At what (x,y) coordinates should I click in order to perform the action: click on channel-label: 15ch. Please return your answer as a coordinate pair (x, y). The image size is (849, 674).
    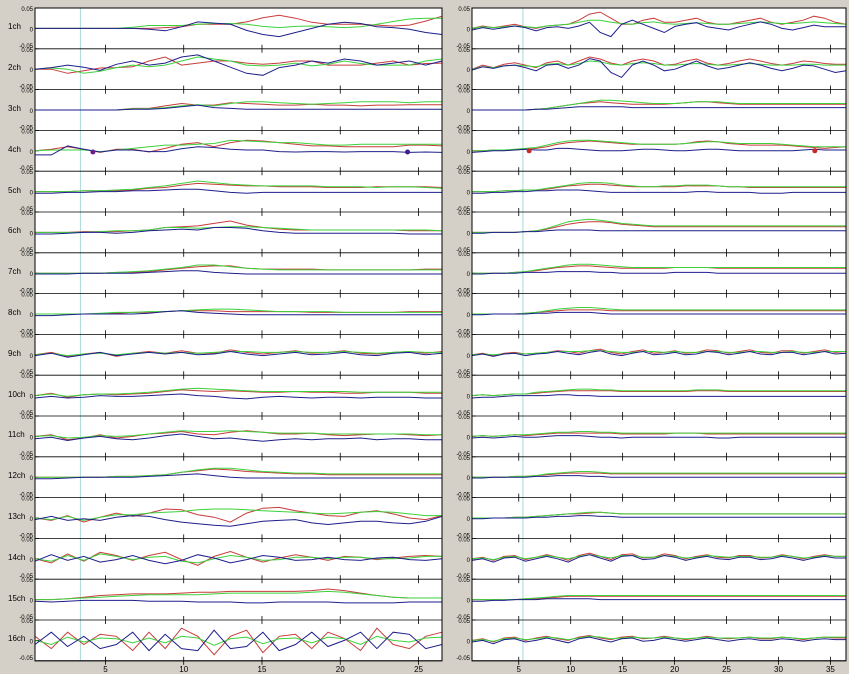
    Looking at the image, I should click on (17, 598).